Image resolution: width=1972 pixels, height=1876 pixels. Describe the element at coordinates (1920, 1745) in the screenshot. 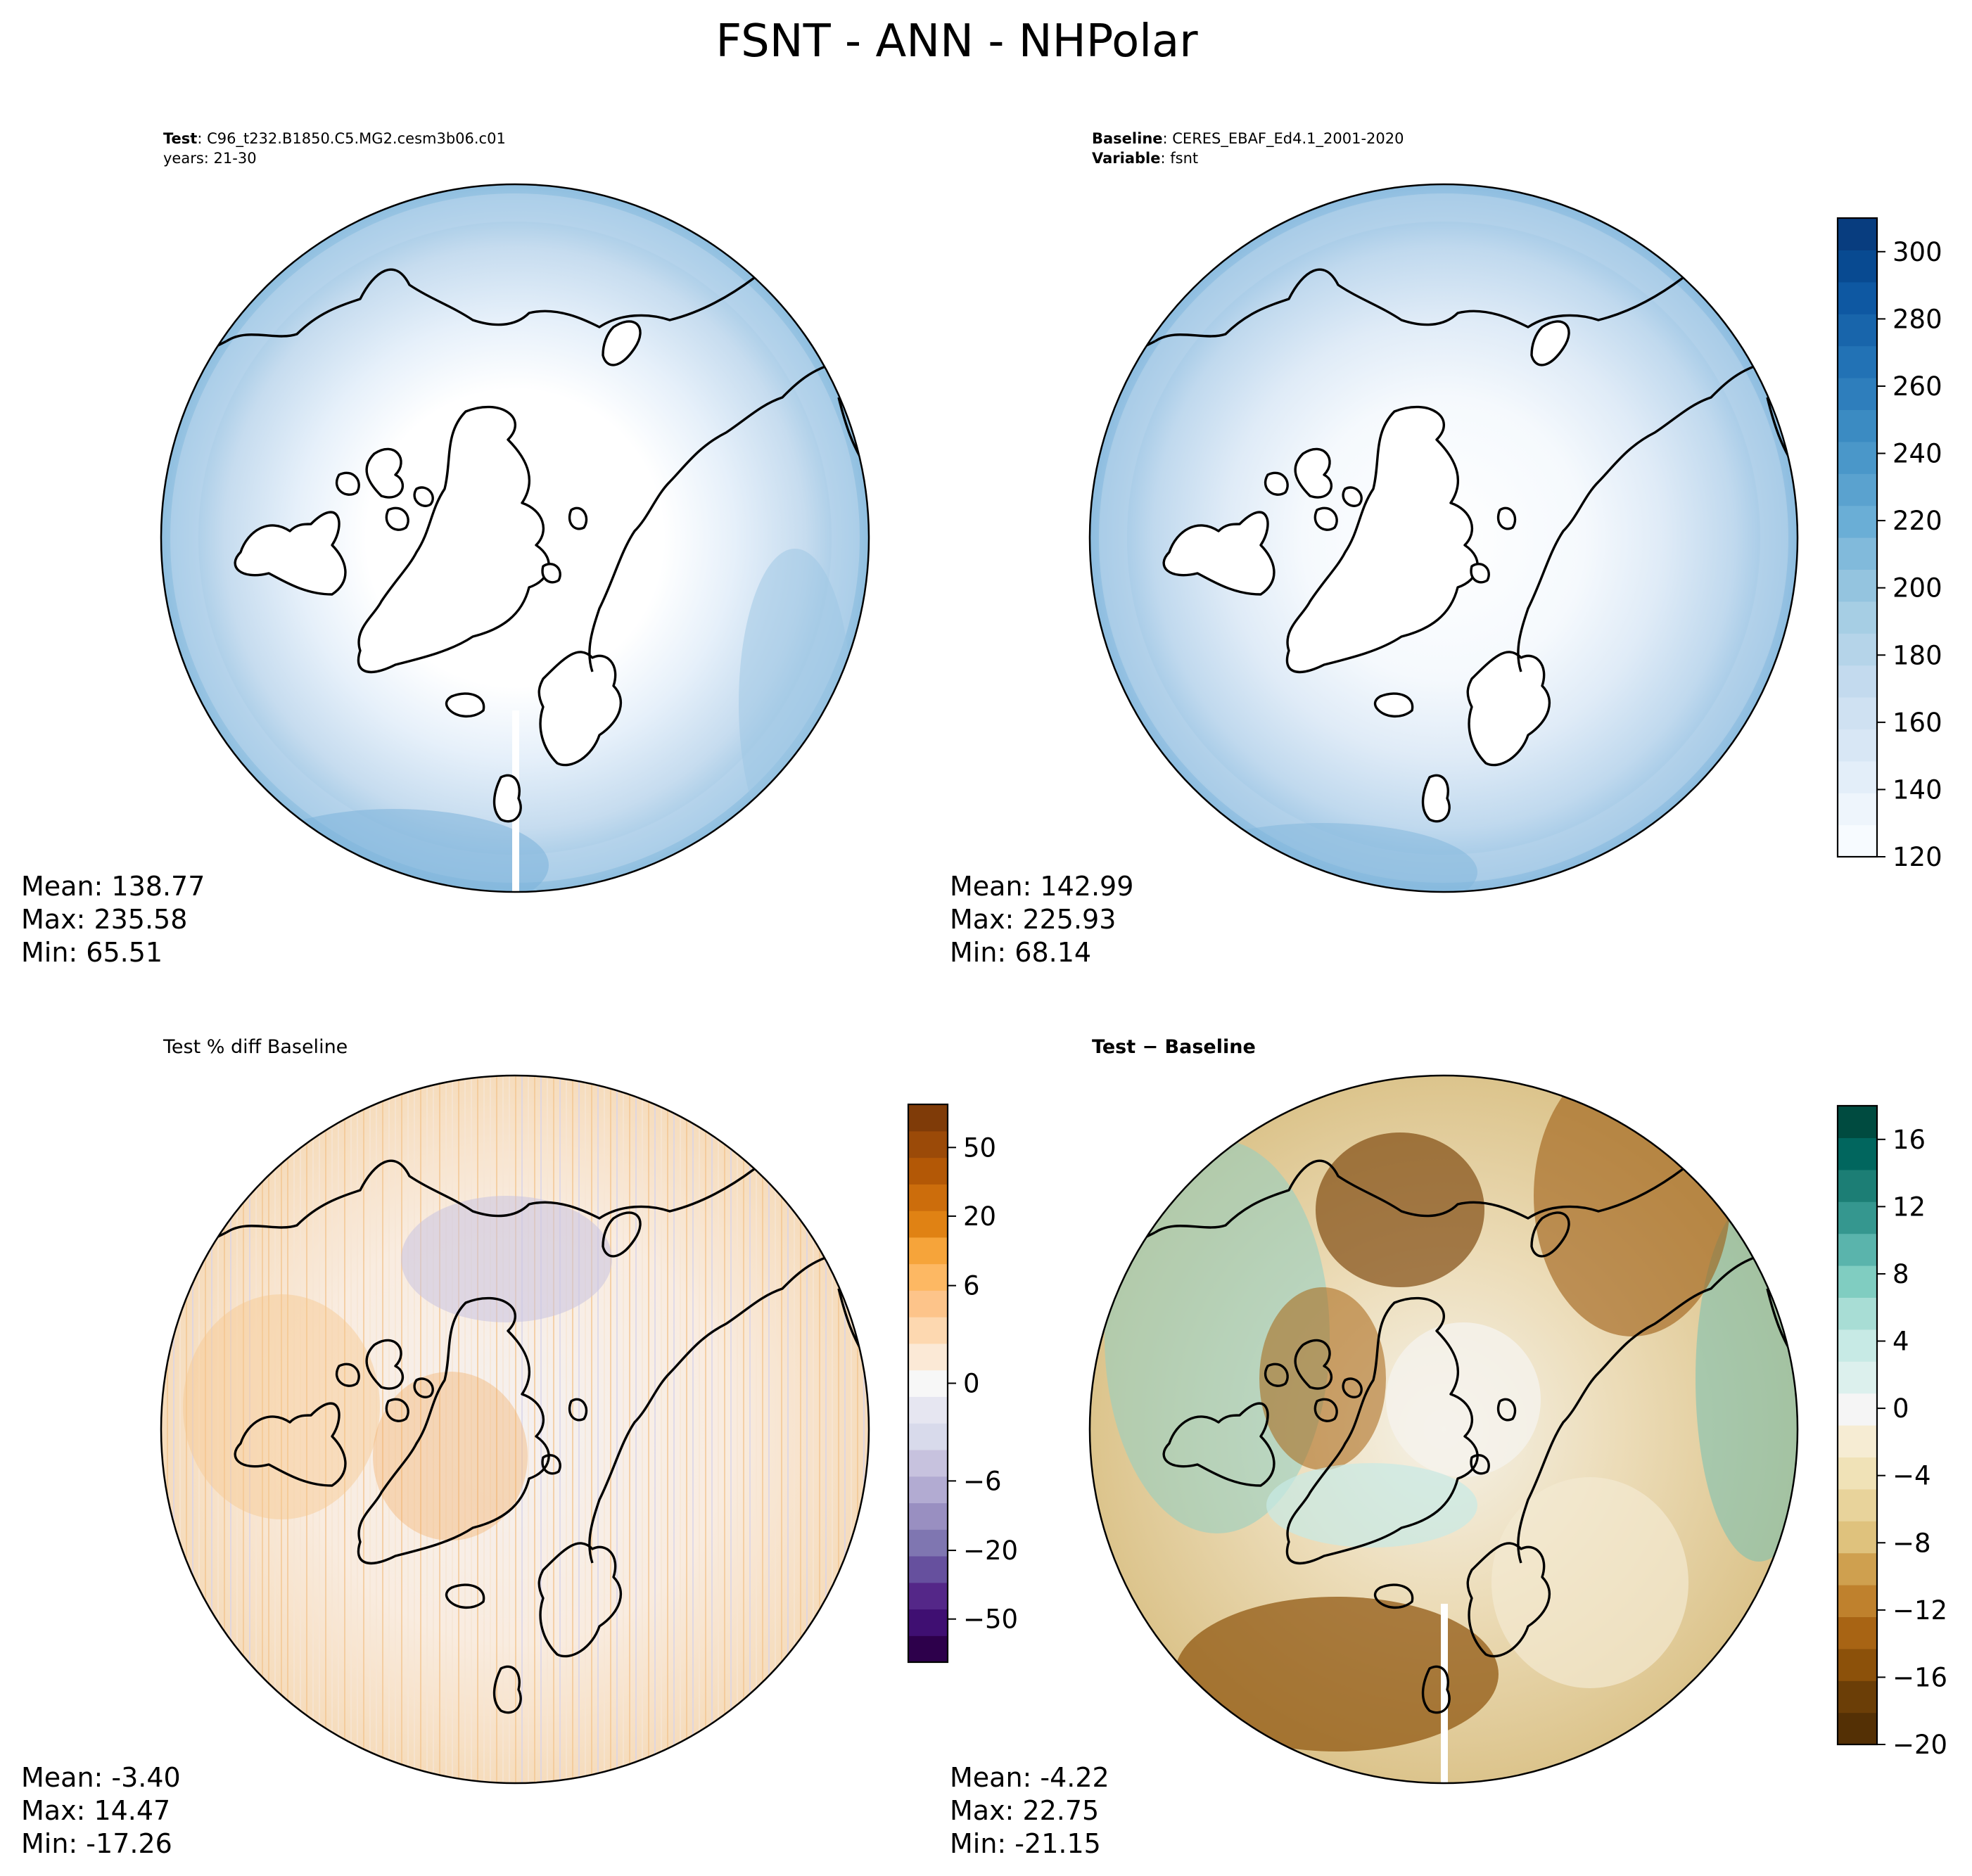

I see `brbg-tick-label: −20` at that location.